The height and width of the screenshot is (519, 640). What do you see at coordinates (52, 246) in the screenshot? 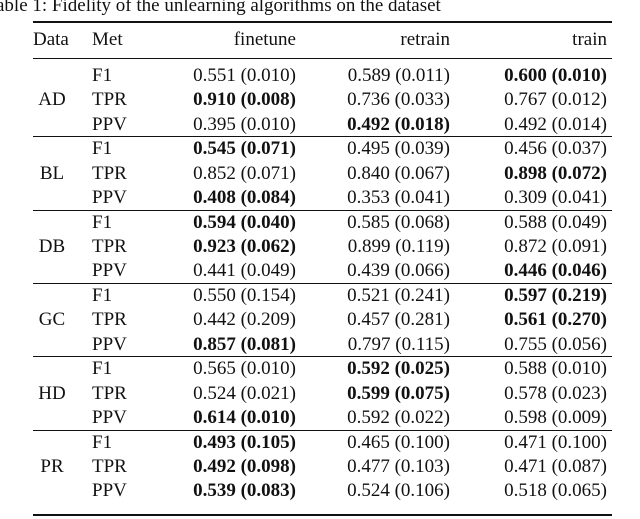
I see `data-cell: DB` at bounding box center [52, 246].